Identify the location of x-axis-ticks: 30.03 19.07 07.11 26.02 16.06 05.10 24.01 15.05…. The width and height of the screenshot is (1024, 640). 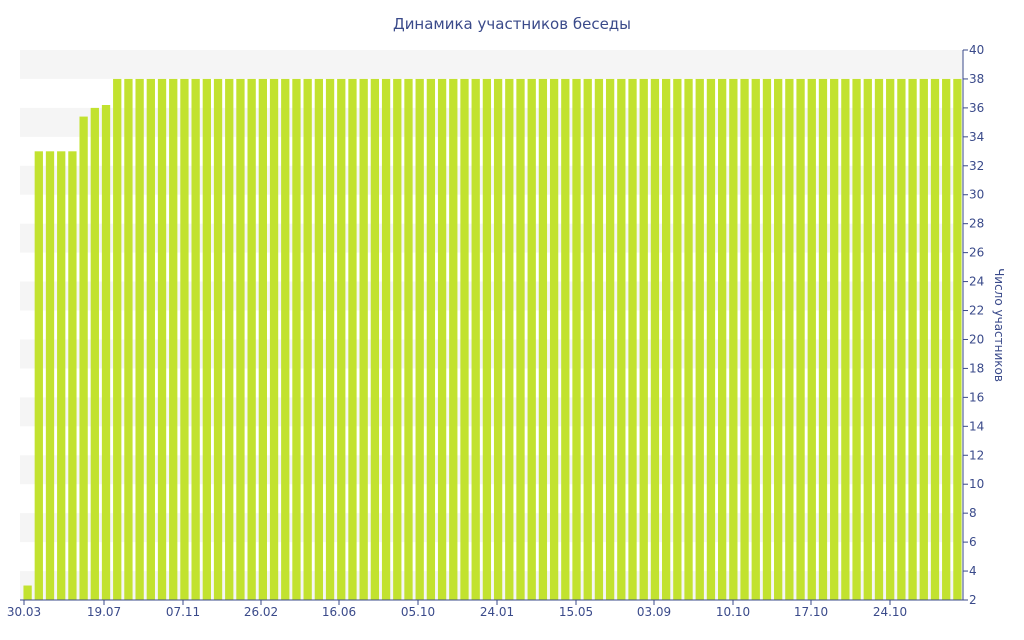
(457, 609).